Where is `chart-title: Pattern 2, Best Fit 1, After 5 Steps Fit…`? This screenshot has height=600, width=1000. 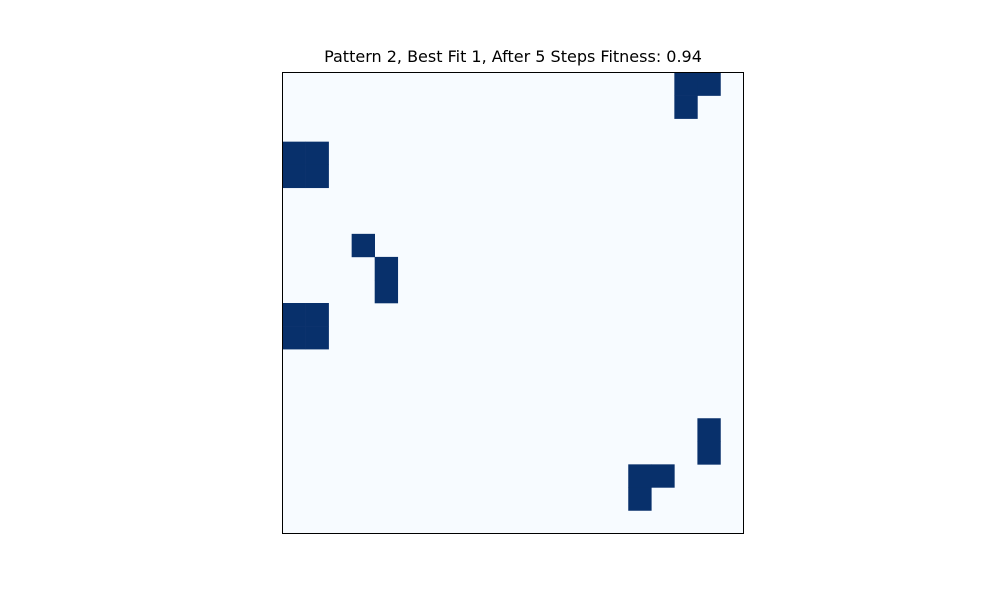 chart-title: Pattern 2, Best Fit 1, After 5 Steps Fit… is located at coordinates (513, 56).